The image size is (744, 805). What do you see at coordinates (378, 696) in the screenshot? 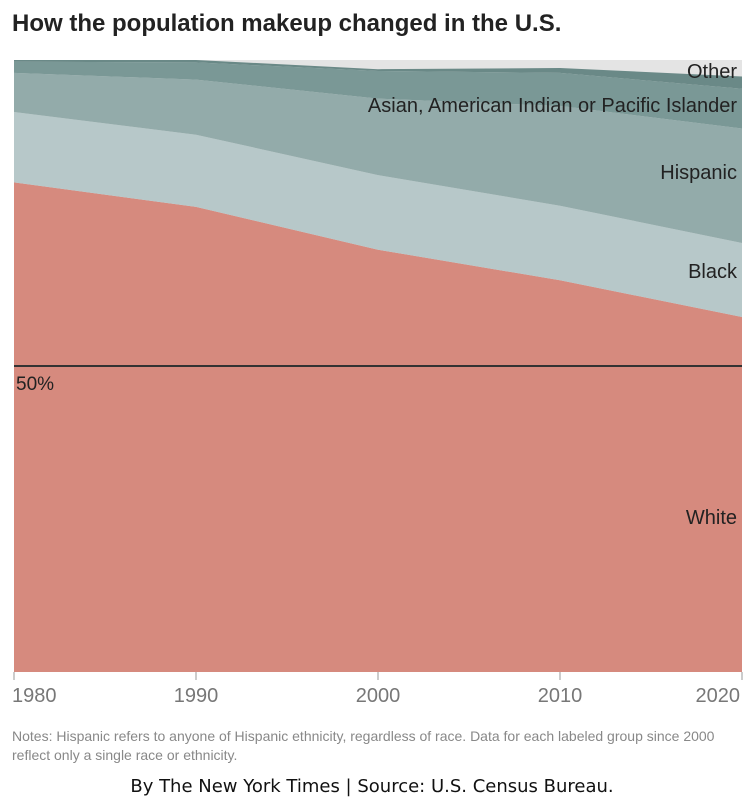
I see `x-tick-label-2000: 2000` at bounding box center [378, 696].